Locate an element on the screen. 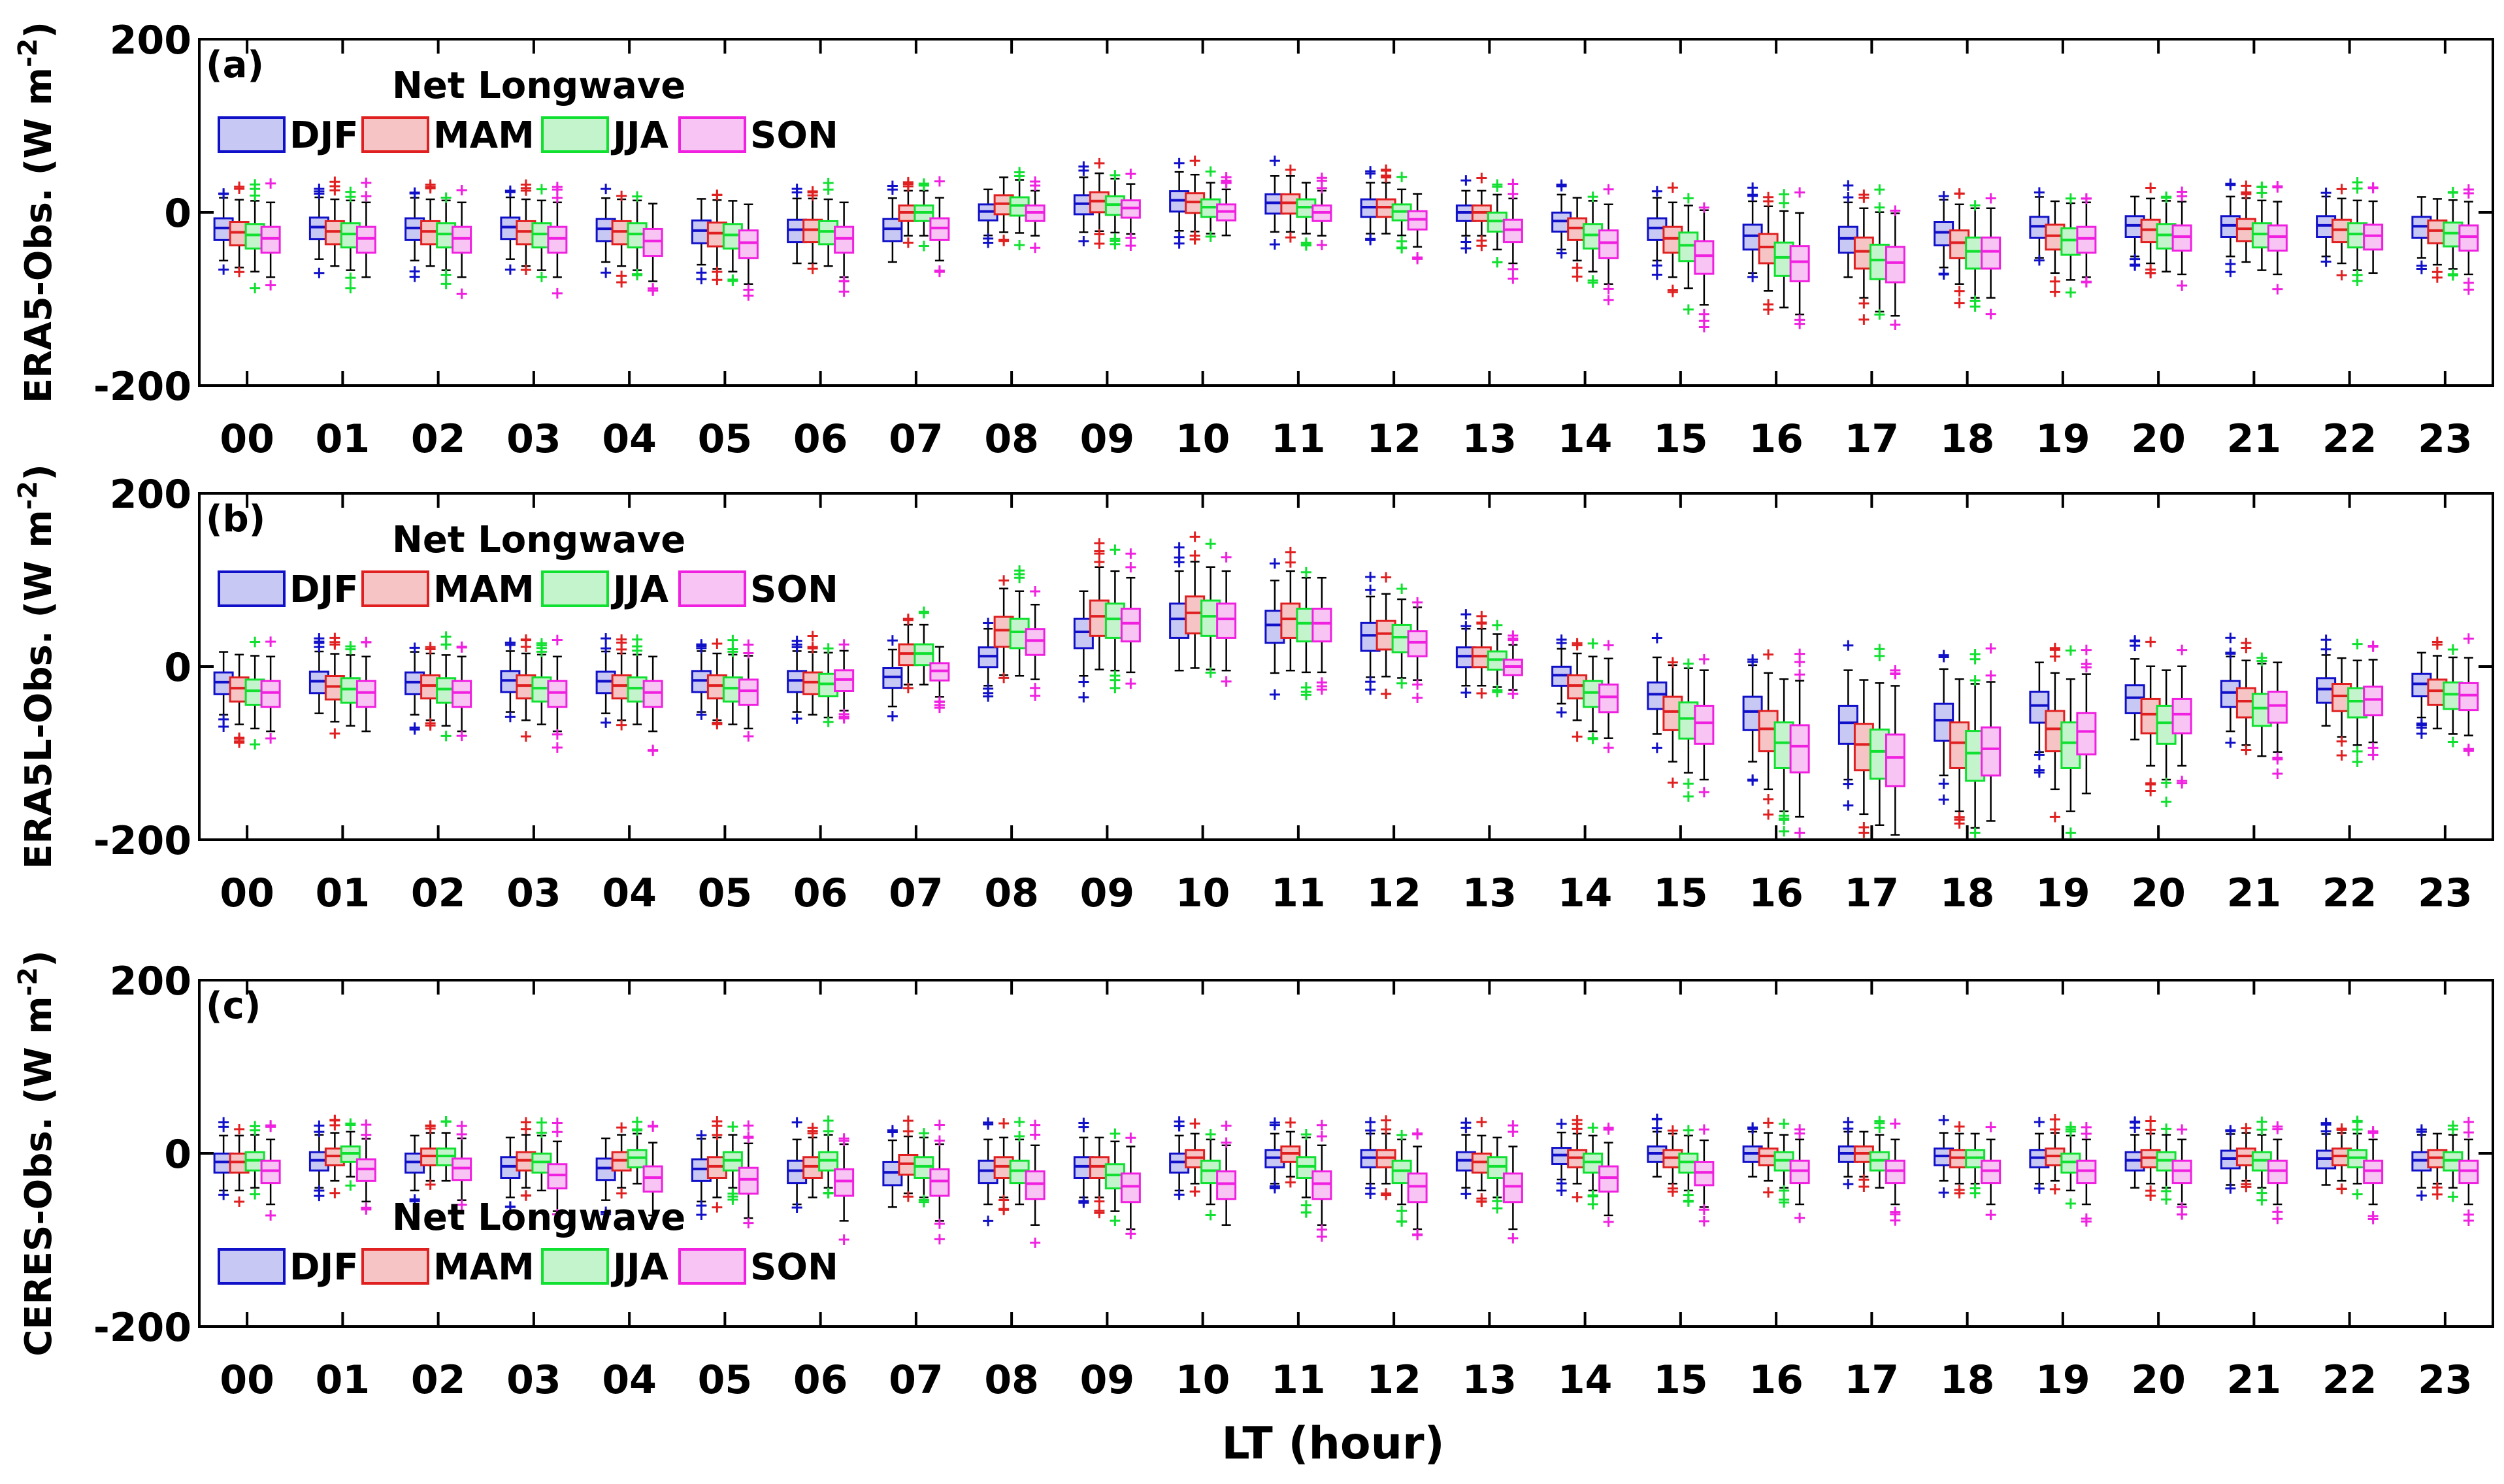 Image resolution: width=2504 pixels, height=1484 pixels. legend-title: Net Longwave is located at coordinates (538, 540).